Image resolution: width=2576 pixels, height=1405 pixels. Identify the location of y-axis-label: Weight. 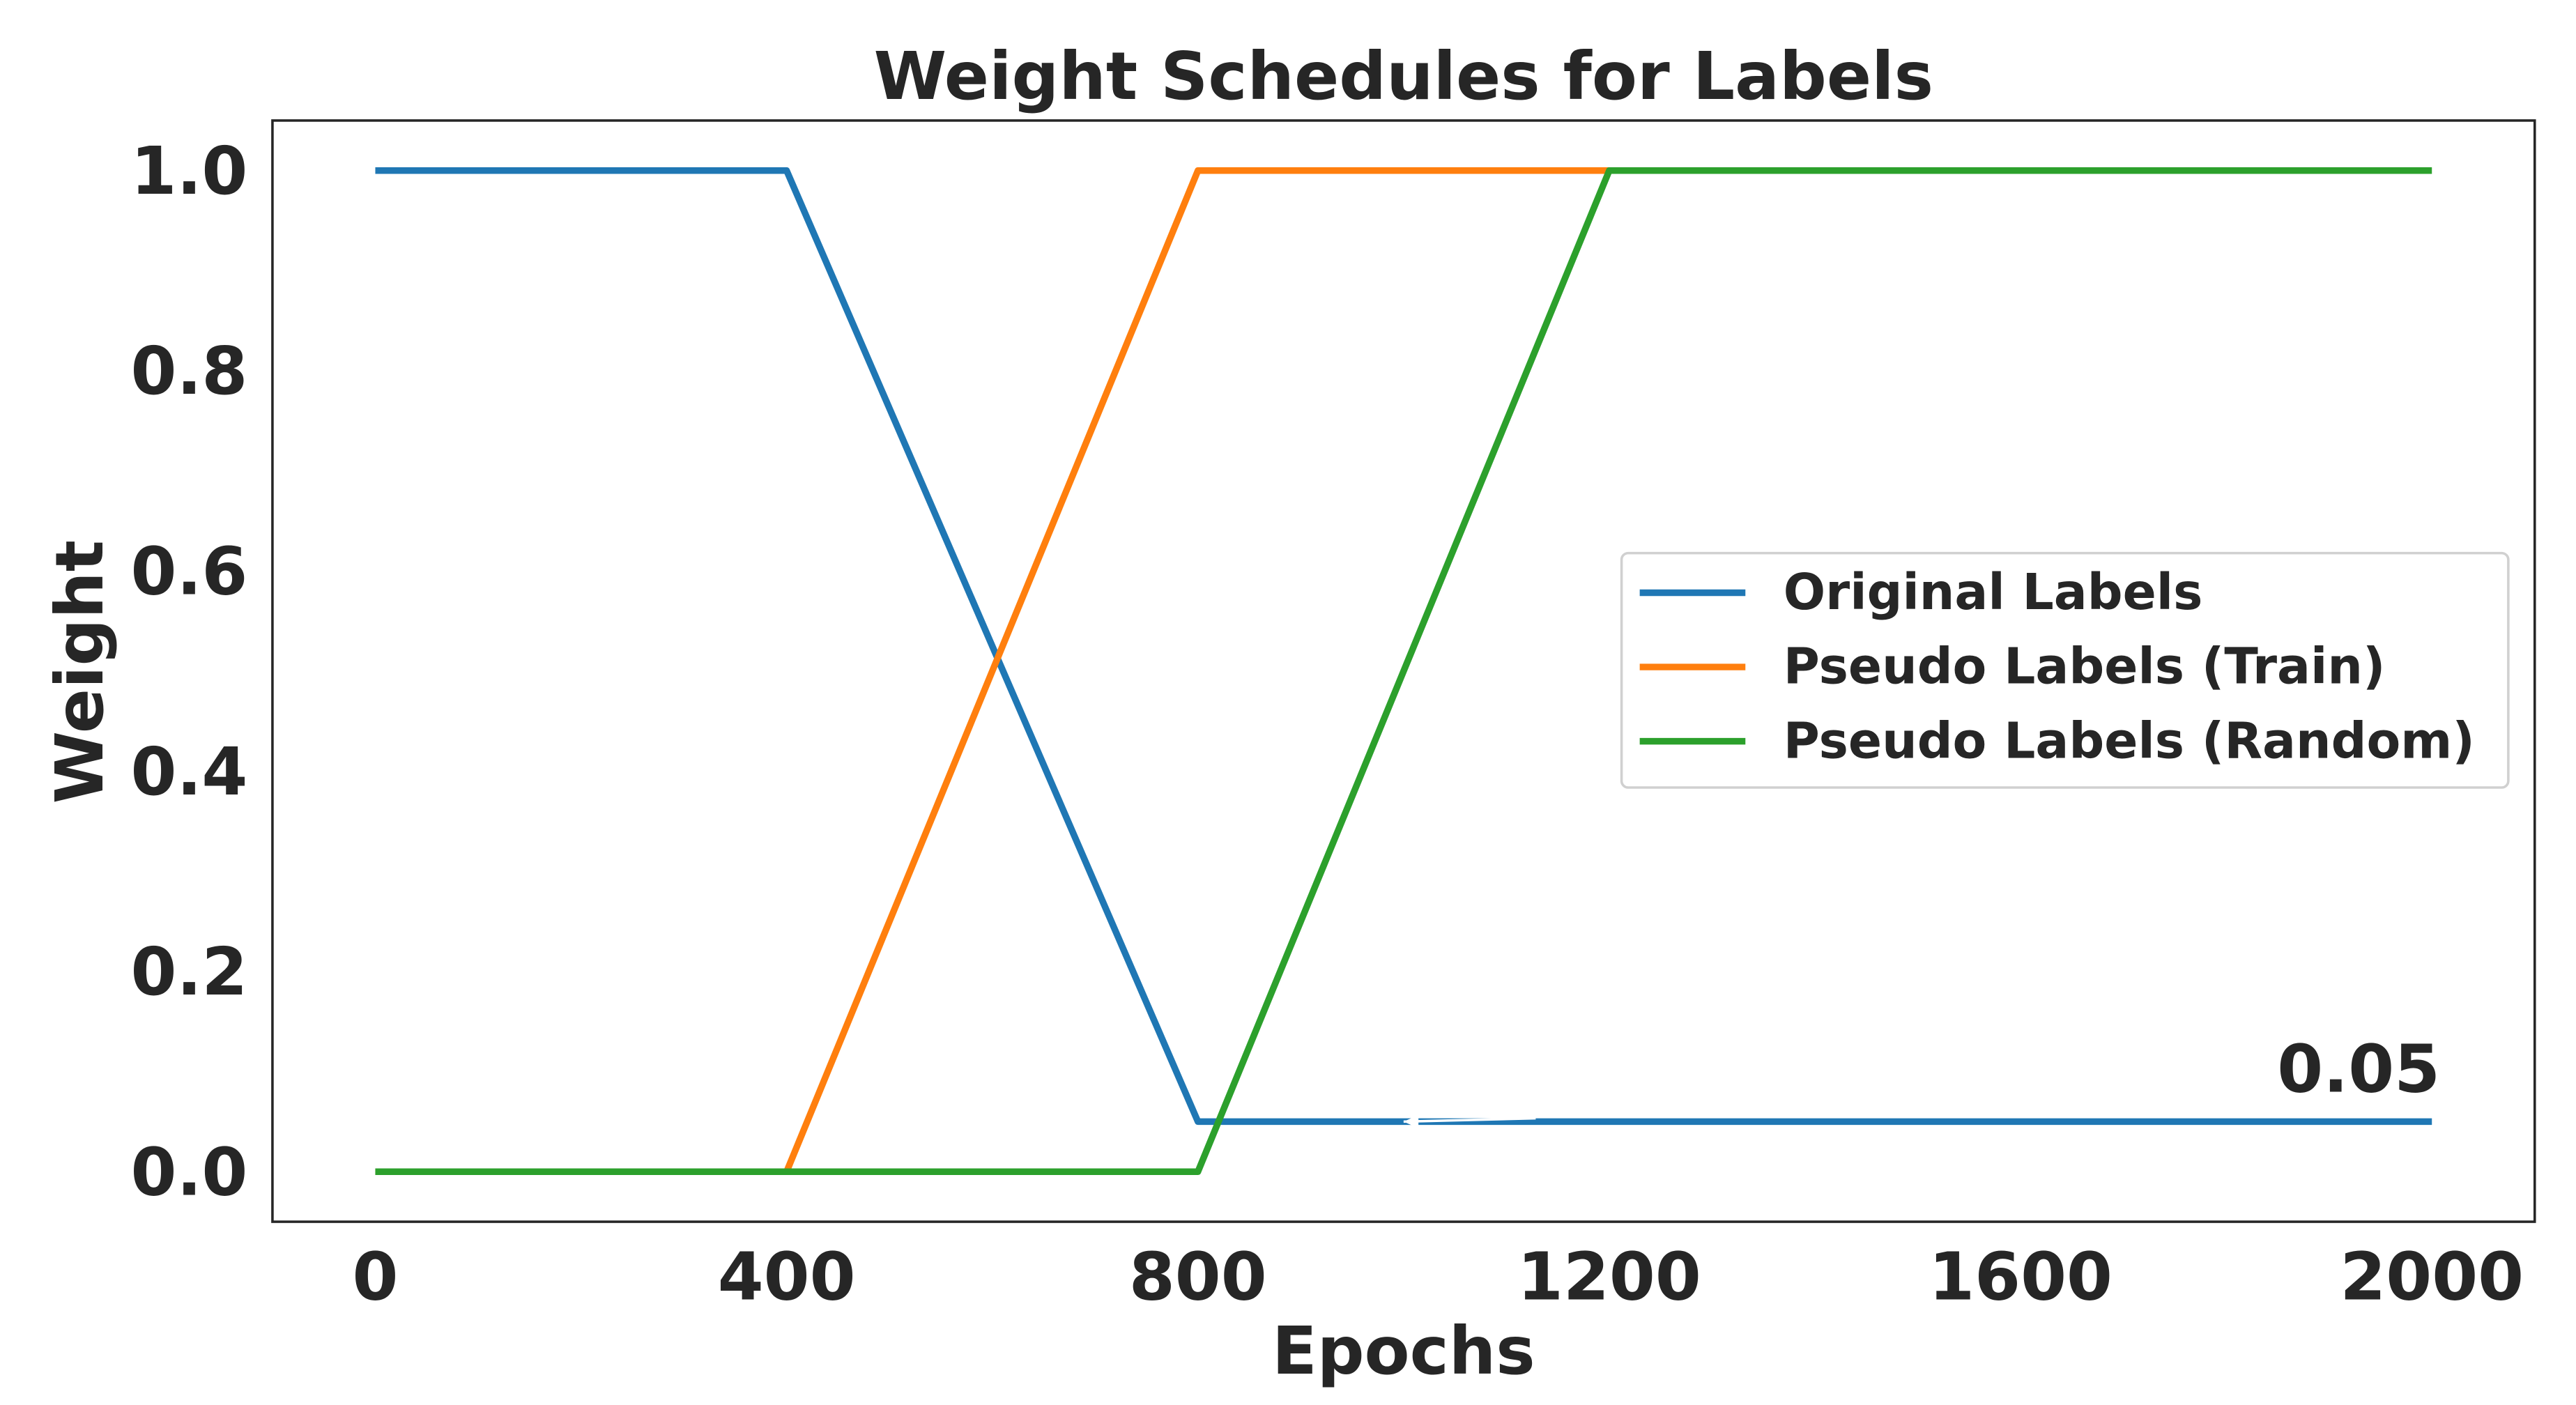
(80, 672).